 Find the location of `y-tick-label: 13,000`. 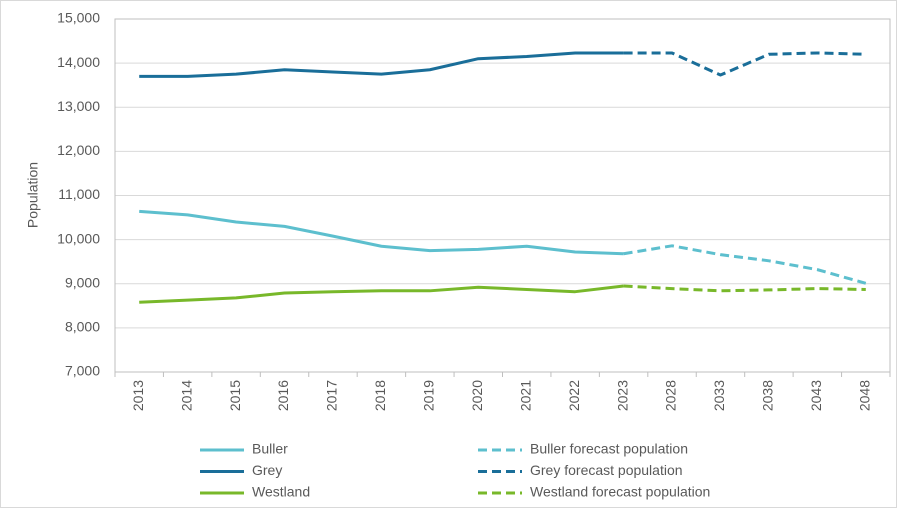

y-tick-label: 13,000 is located at coordinates (78, 106).